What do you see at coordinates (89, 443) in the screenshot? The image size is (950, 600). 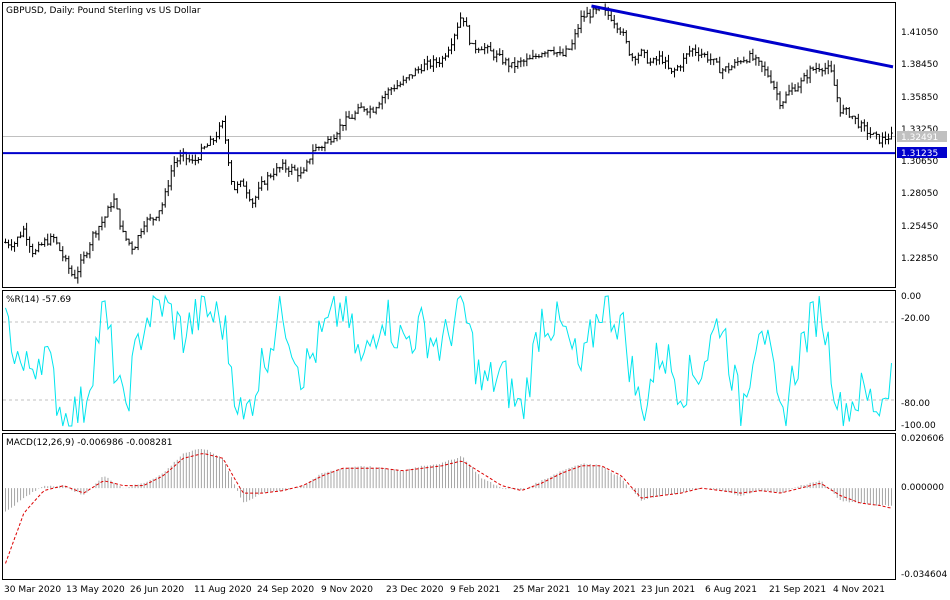 I see `macd-title: MACD(12,26,9) -0.006986 -0.008281` at bounding box center [89, 443].